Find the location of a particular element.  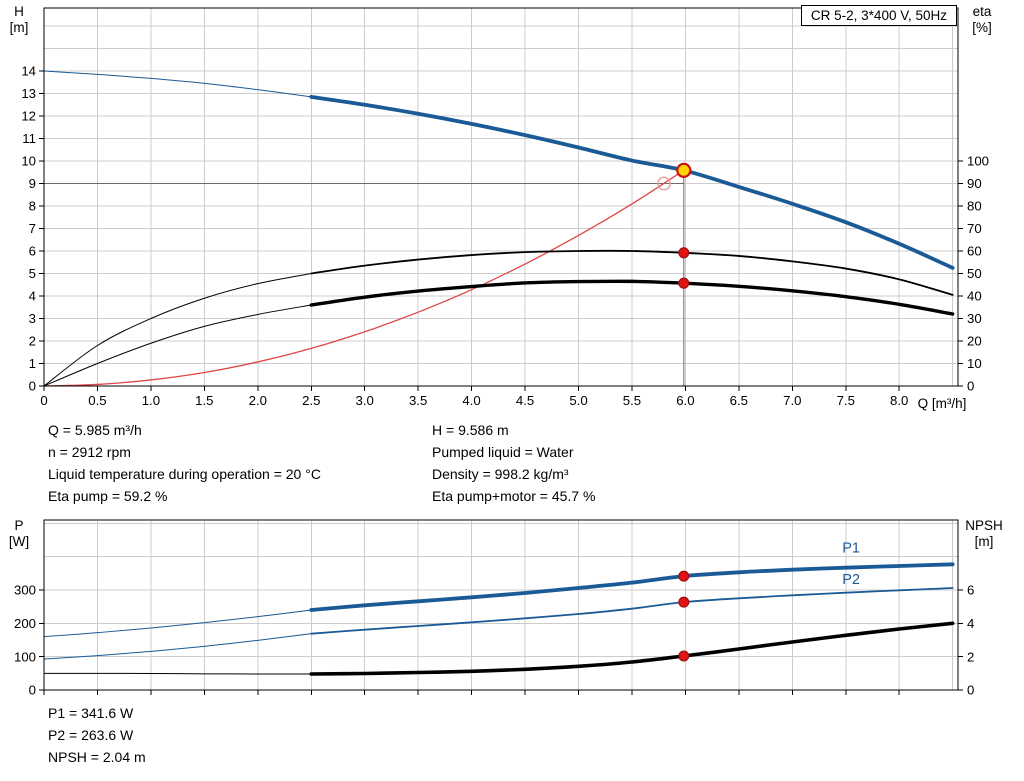

p2-curve-low-flow is located at coordinates (177, 646).